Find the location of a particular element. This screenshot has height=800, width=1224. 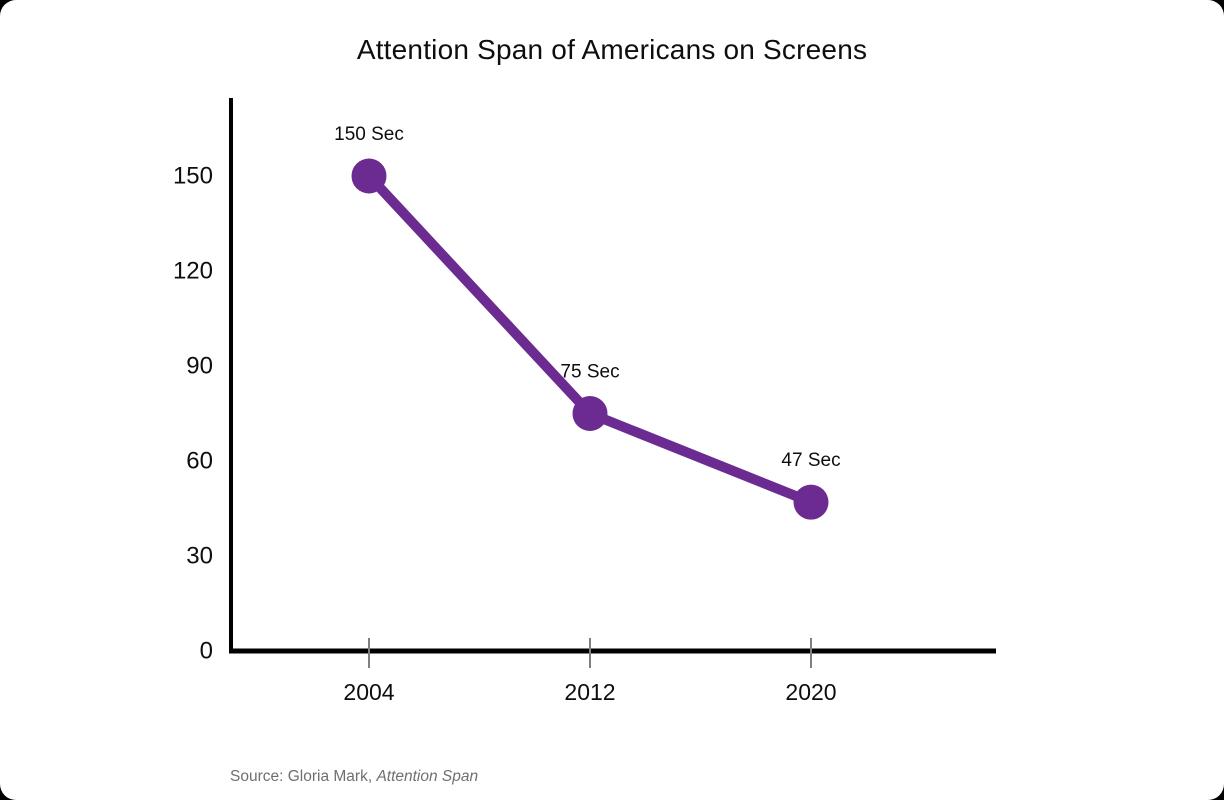

y-tick-label: 0 is located at coordinates (206, 651).